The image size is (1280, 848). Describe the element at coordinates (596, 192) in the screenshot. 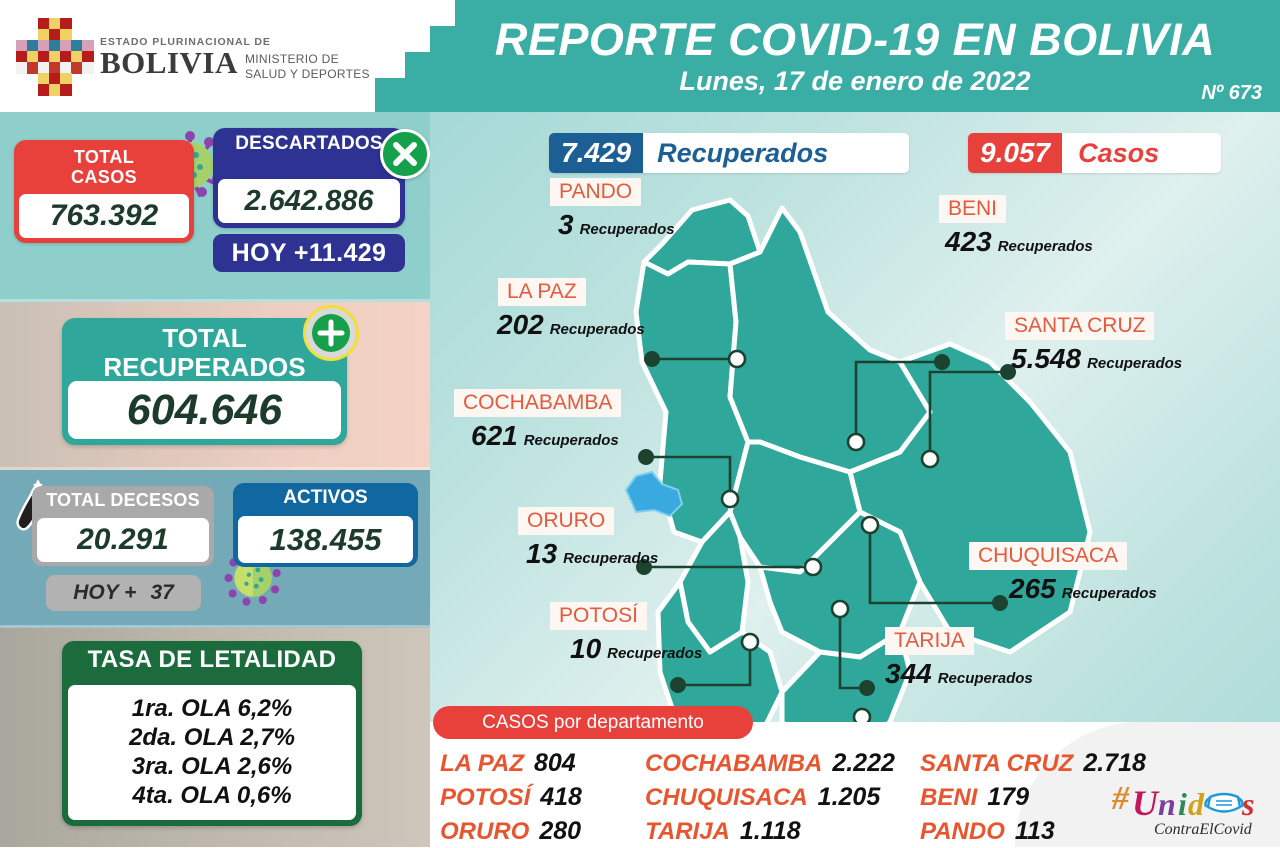

I see `dept-name-pando: PANDO` at that location.